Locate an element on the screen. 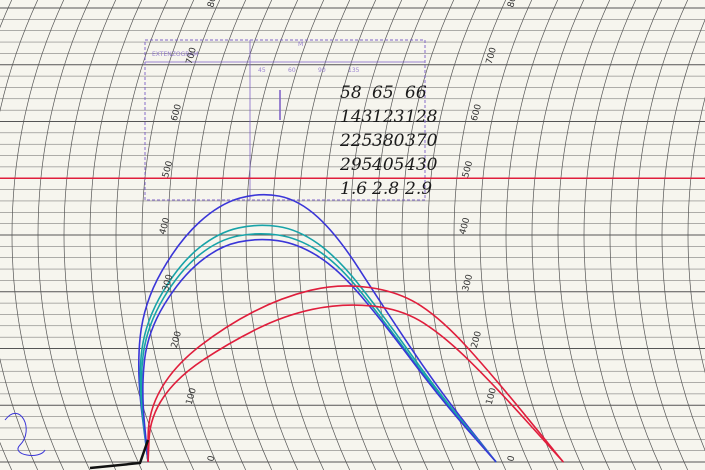 Image resolution: width=705 pixels, height=470 pixels. stamp-title: EXTENZOGRAM is located at coordinates (175, 54).